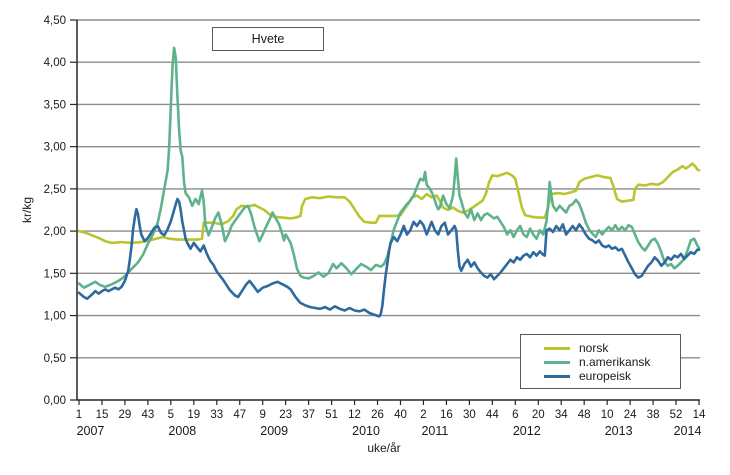  Describe the element at coordinates (331, 415) in the screenshot. I see `x-tick-label: 51` at that location.